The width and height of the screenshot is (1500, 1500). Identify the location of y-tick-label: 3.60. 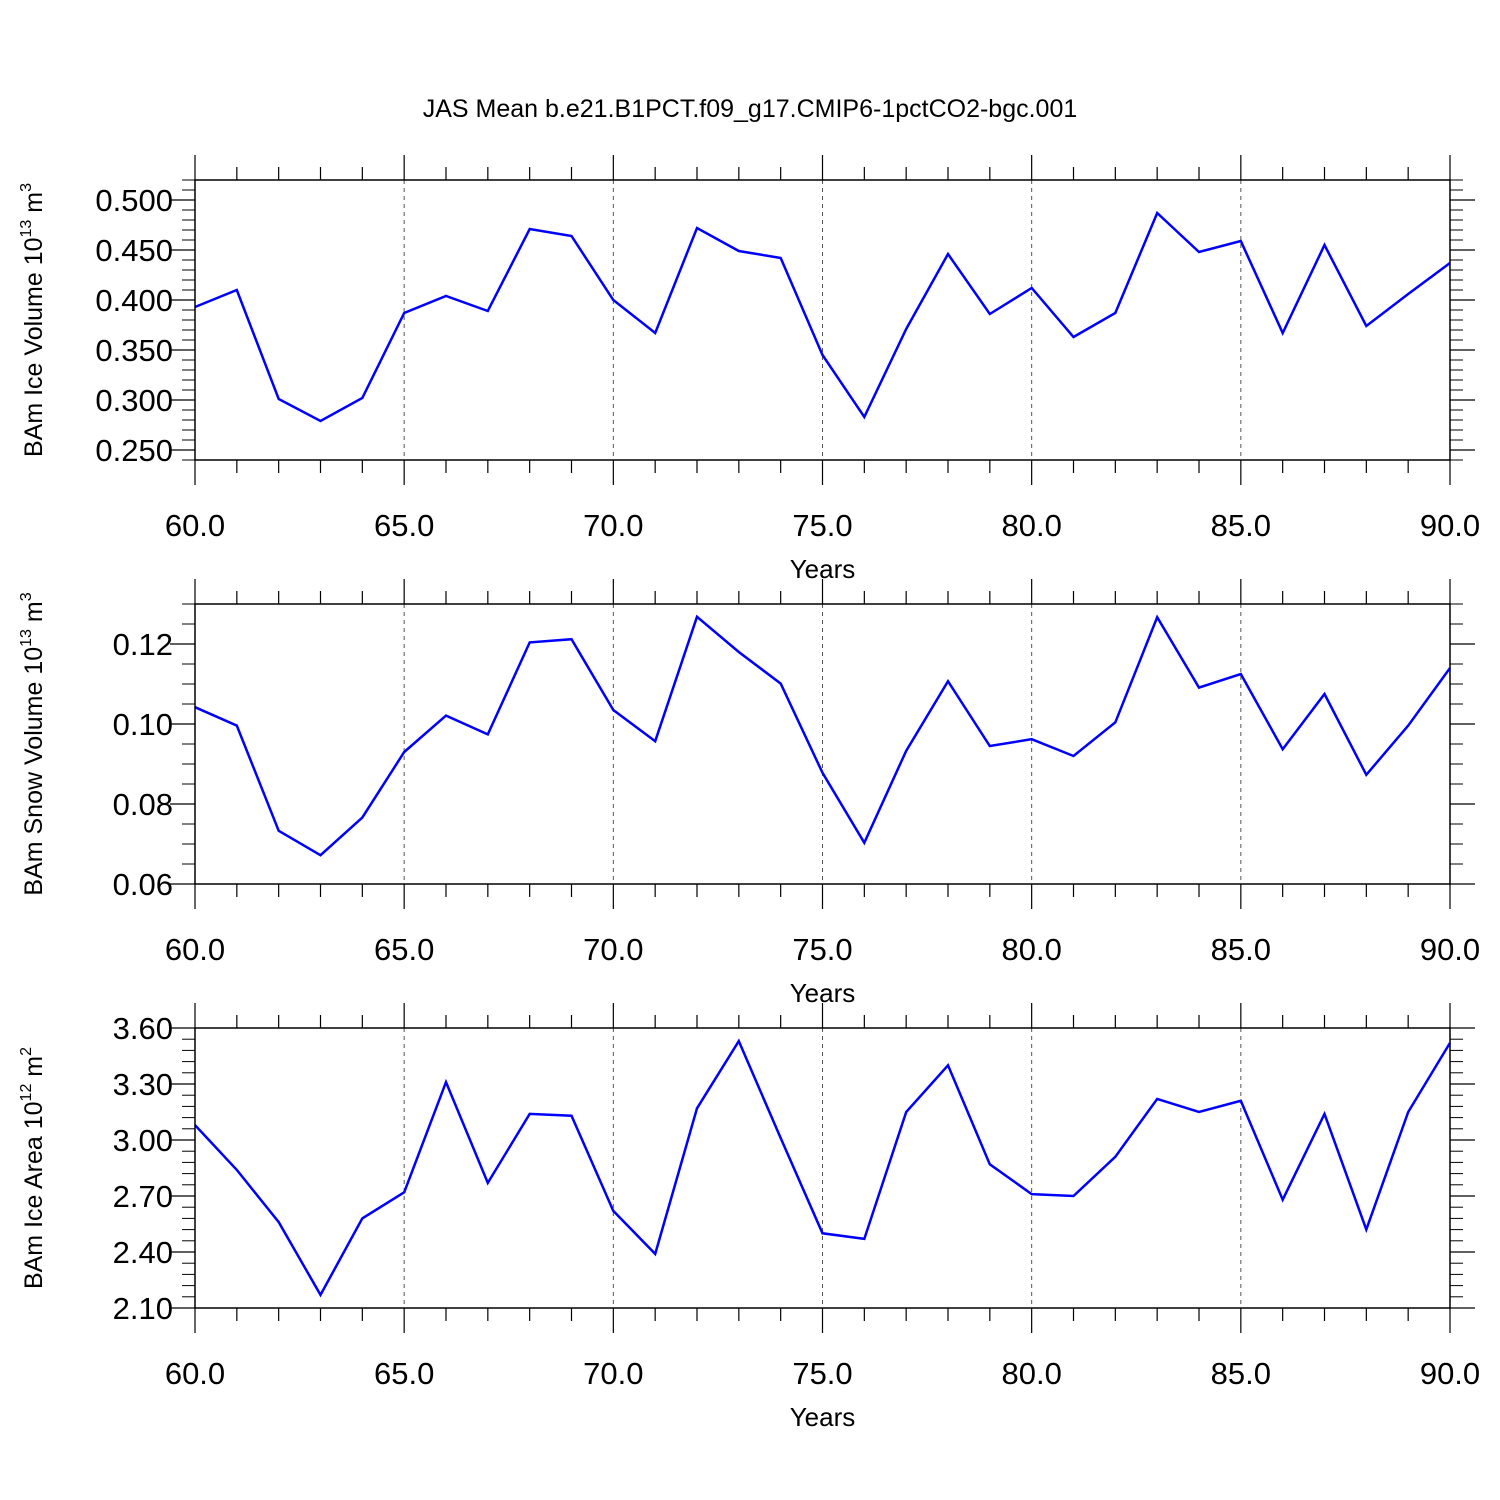
(143, 1028).